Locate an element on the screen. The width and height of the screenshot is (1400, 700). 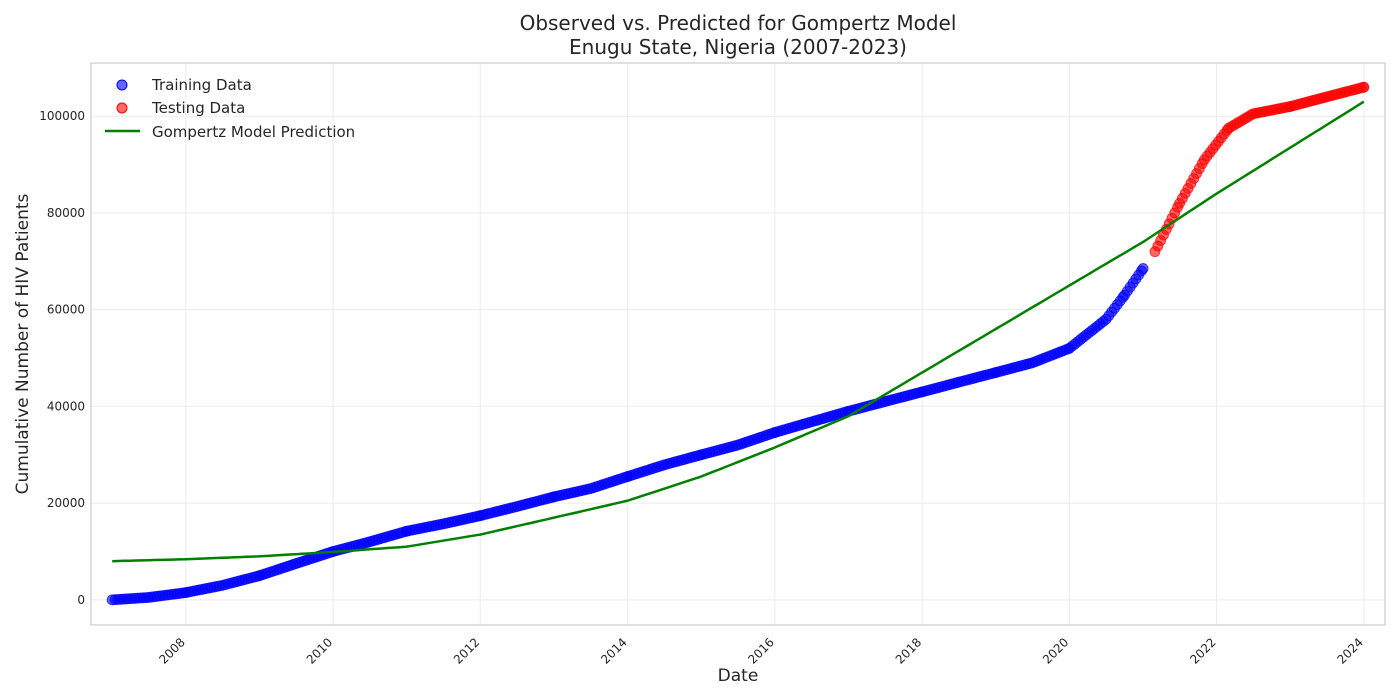
x-tick-label: 2020 is located at coordinates (1055, 650).